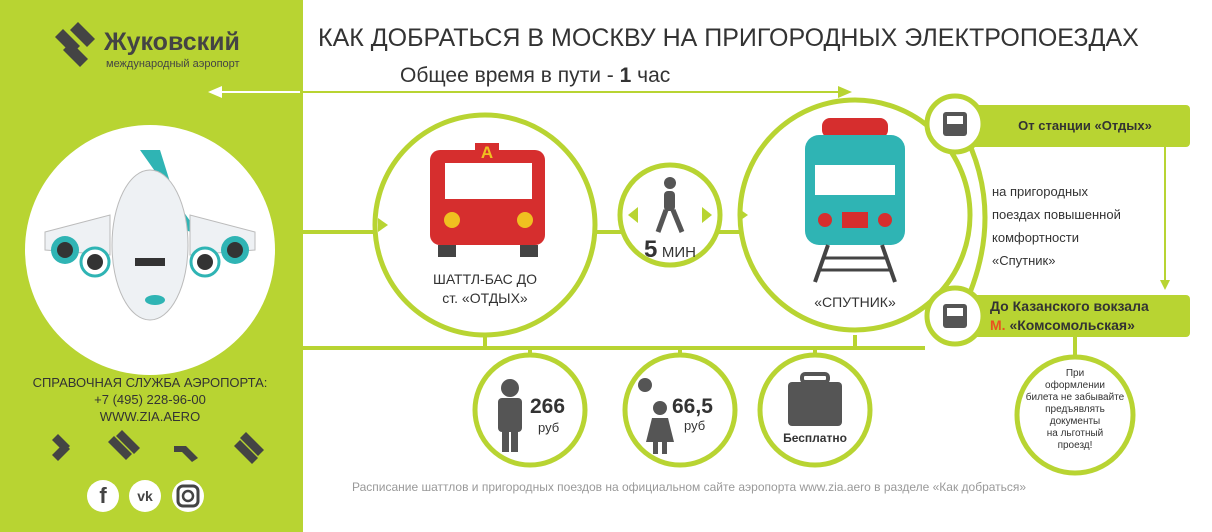  I want to click on walk-circle, so click(670, 215).